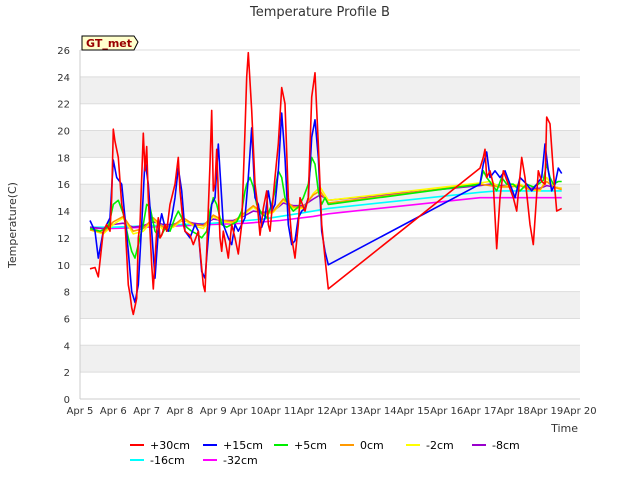 This screenshot has width=640, height=480. What do you see at coordinates (80, 411) in the screenshot?
I see `x-tick-label: Apr 5` at bounding box center [80, 411].